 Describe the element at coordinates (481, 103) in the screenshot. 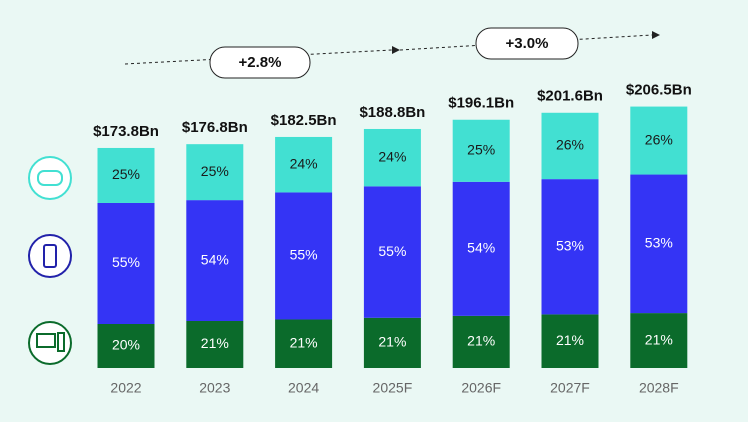

I see `total-label: $196.1Bn` at that location.